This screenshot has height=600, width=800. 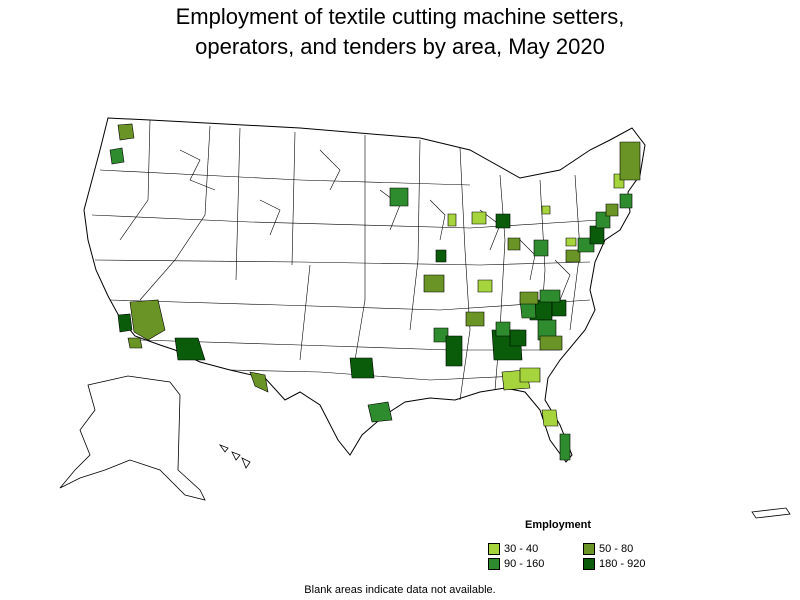 I want to click on area-el-paso, so click(x=259, y=382).